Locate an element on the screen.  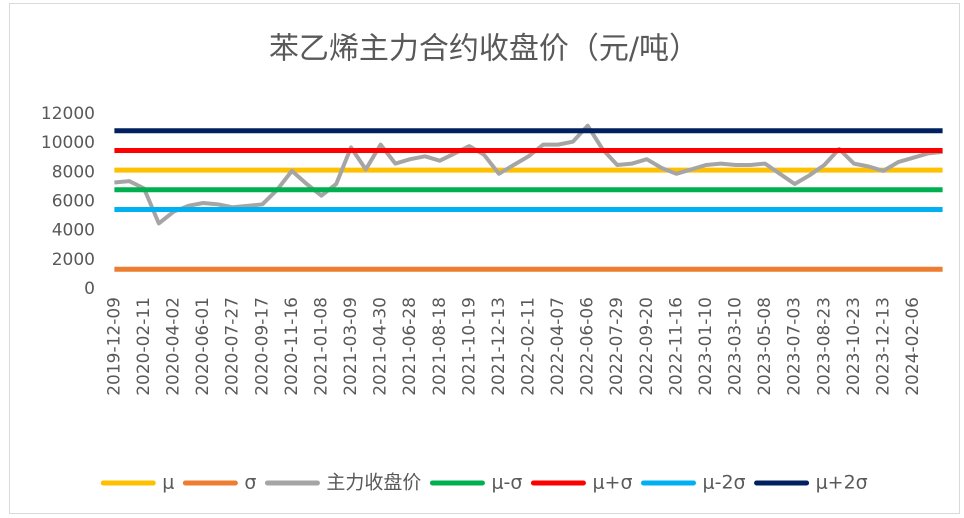
legend-label: μ-σ is located at coordinates (506, 483).